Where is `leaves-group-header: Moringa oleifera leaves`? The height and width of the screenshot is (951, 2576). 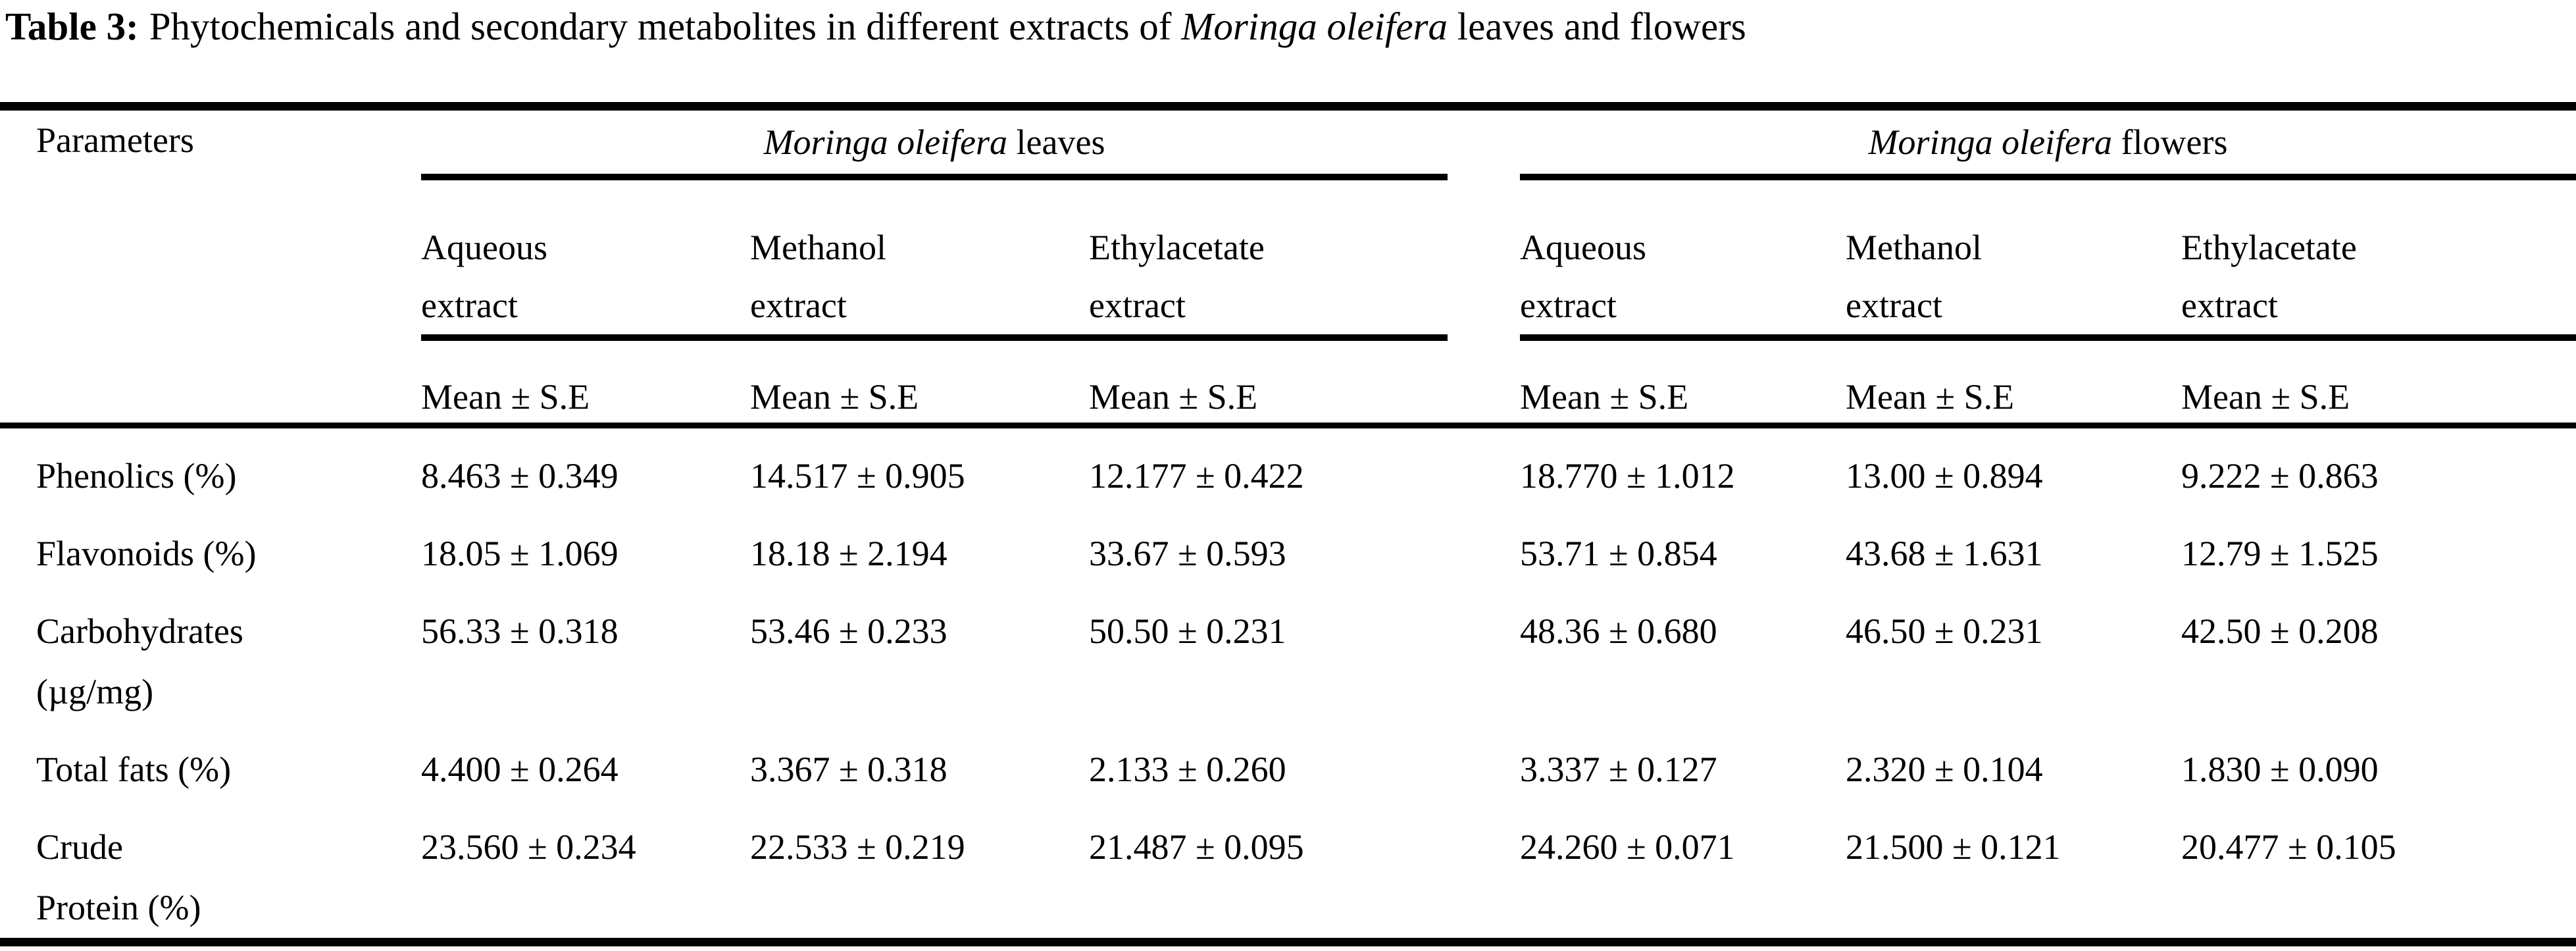
leaves-group-header: Moringa oleifera leaves is located at coordinates (935, 143).